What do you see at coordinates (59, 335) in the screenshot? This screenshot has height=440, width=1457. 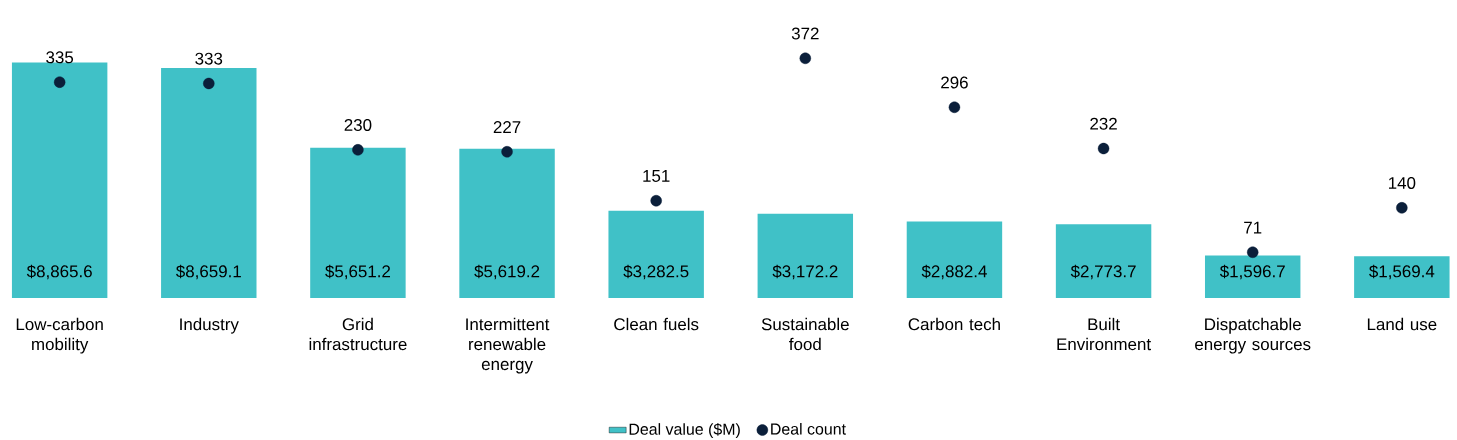 I see `x-tick-label: Low-carbon mobility` at bounding box center [59, 335].